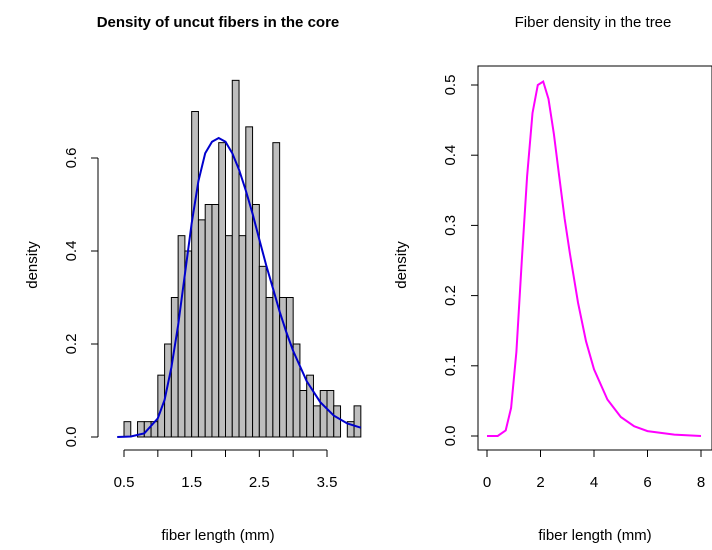 The width and height of the screenshot is (712, 550). What do you see at coordinates (124, 482) in the screenshot?
I see `x-tick-label: 0.5` at bounding box center [124, 482].